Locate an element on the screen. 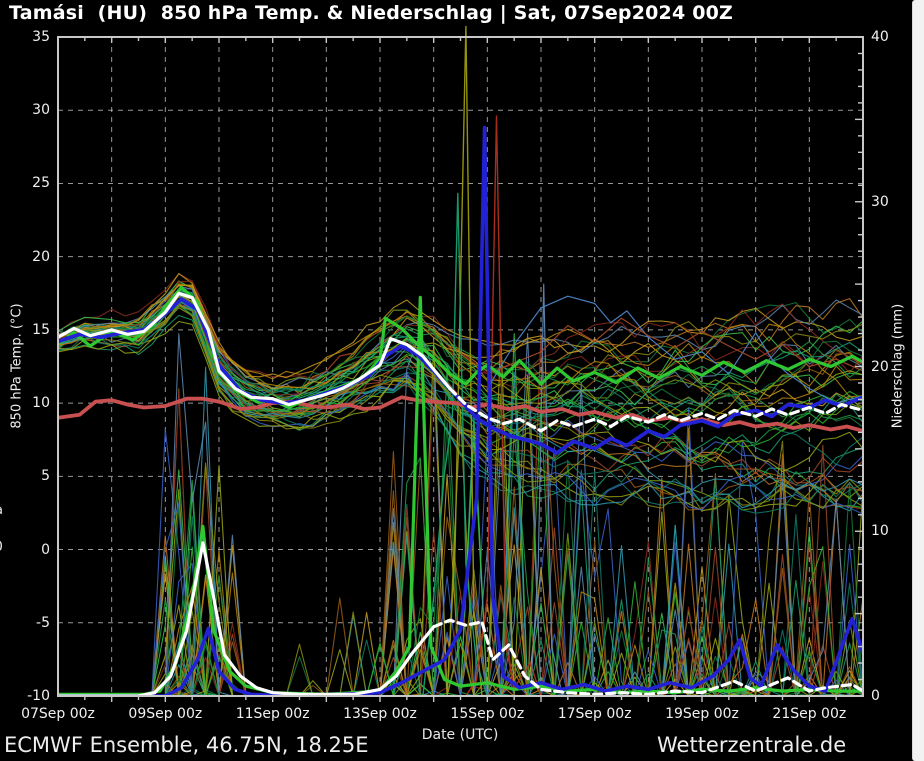  y-left-tick-label: -10 is located at coordinates (38, 696).